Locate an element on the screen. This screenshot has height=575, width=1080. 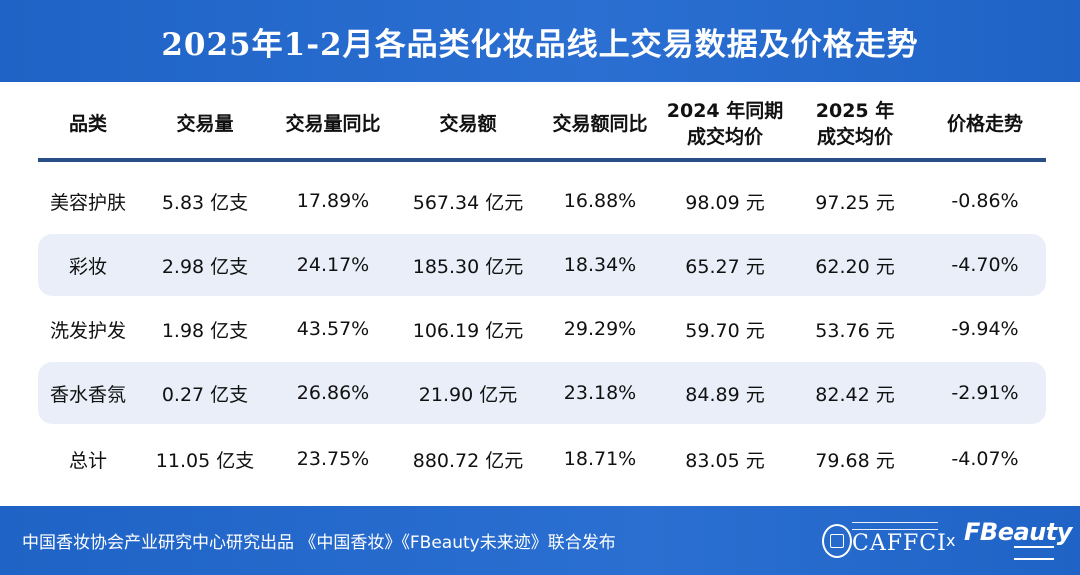
footer-credit: 中国香妆协会产业研究中心研究出品 《中国香妆》《FBeauty未来迹》联合发布 is located at coordinates (319, 543).